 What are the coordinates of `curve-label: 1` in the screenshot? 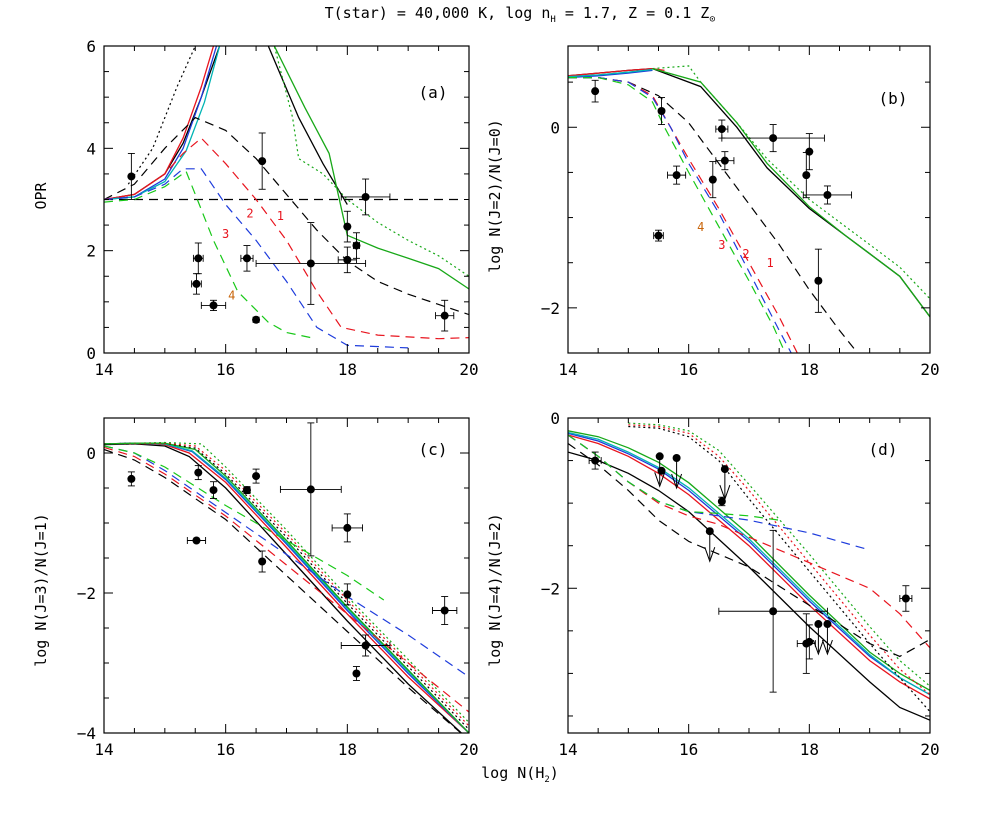 It's located at (769, 263).